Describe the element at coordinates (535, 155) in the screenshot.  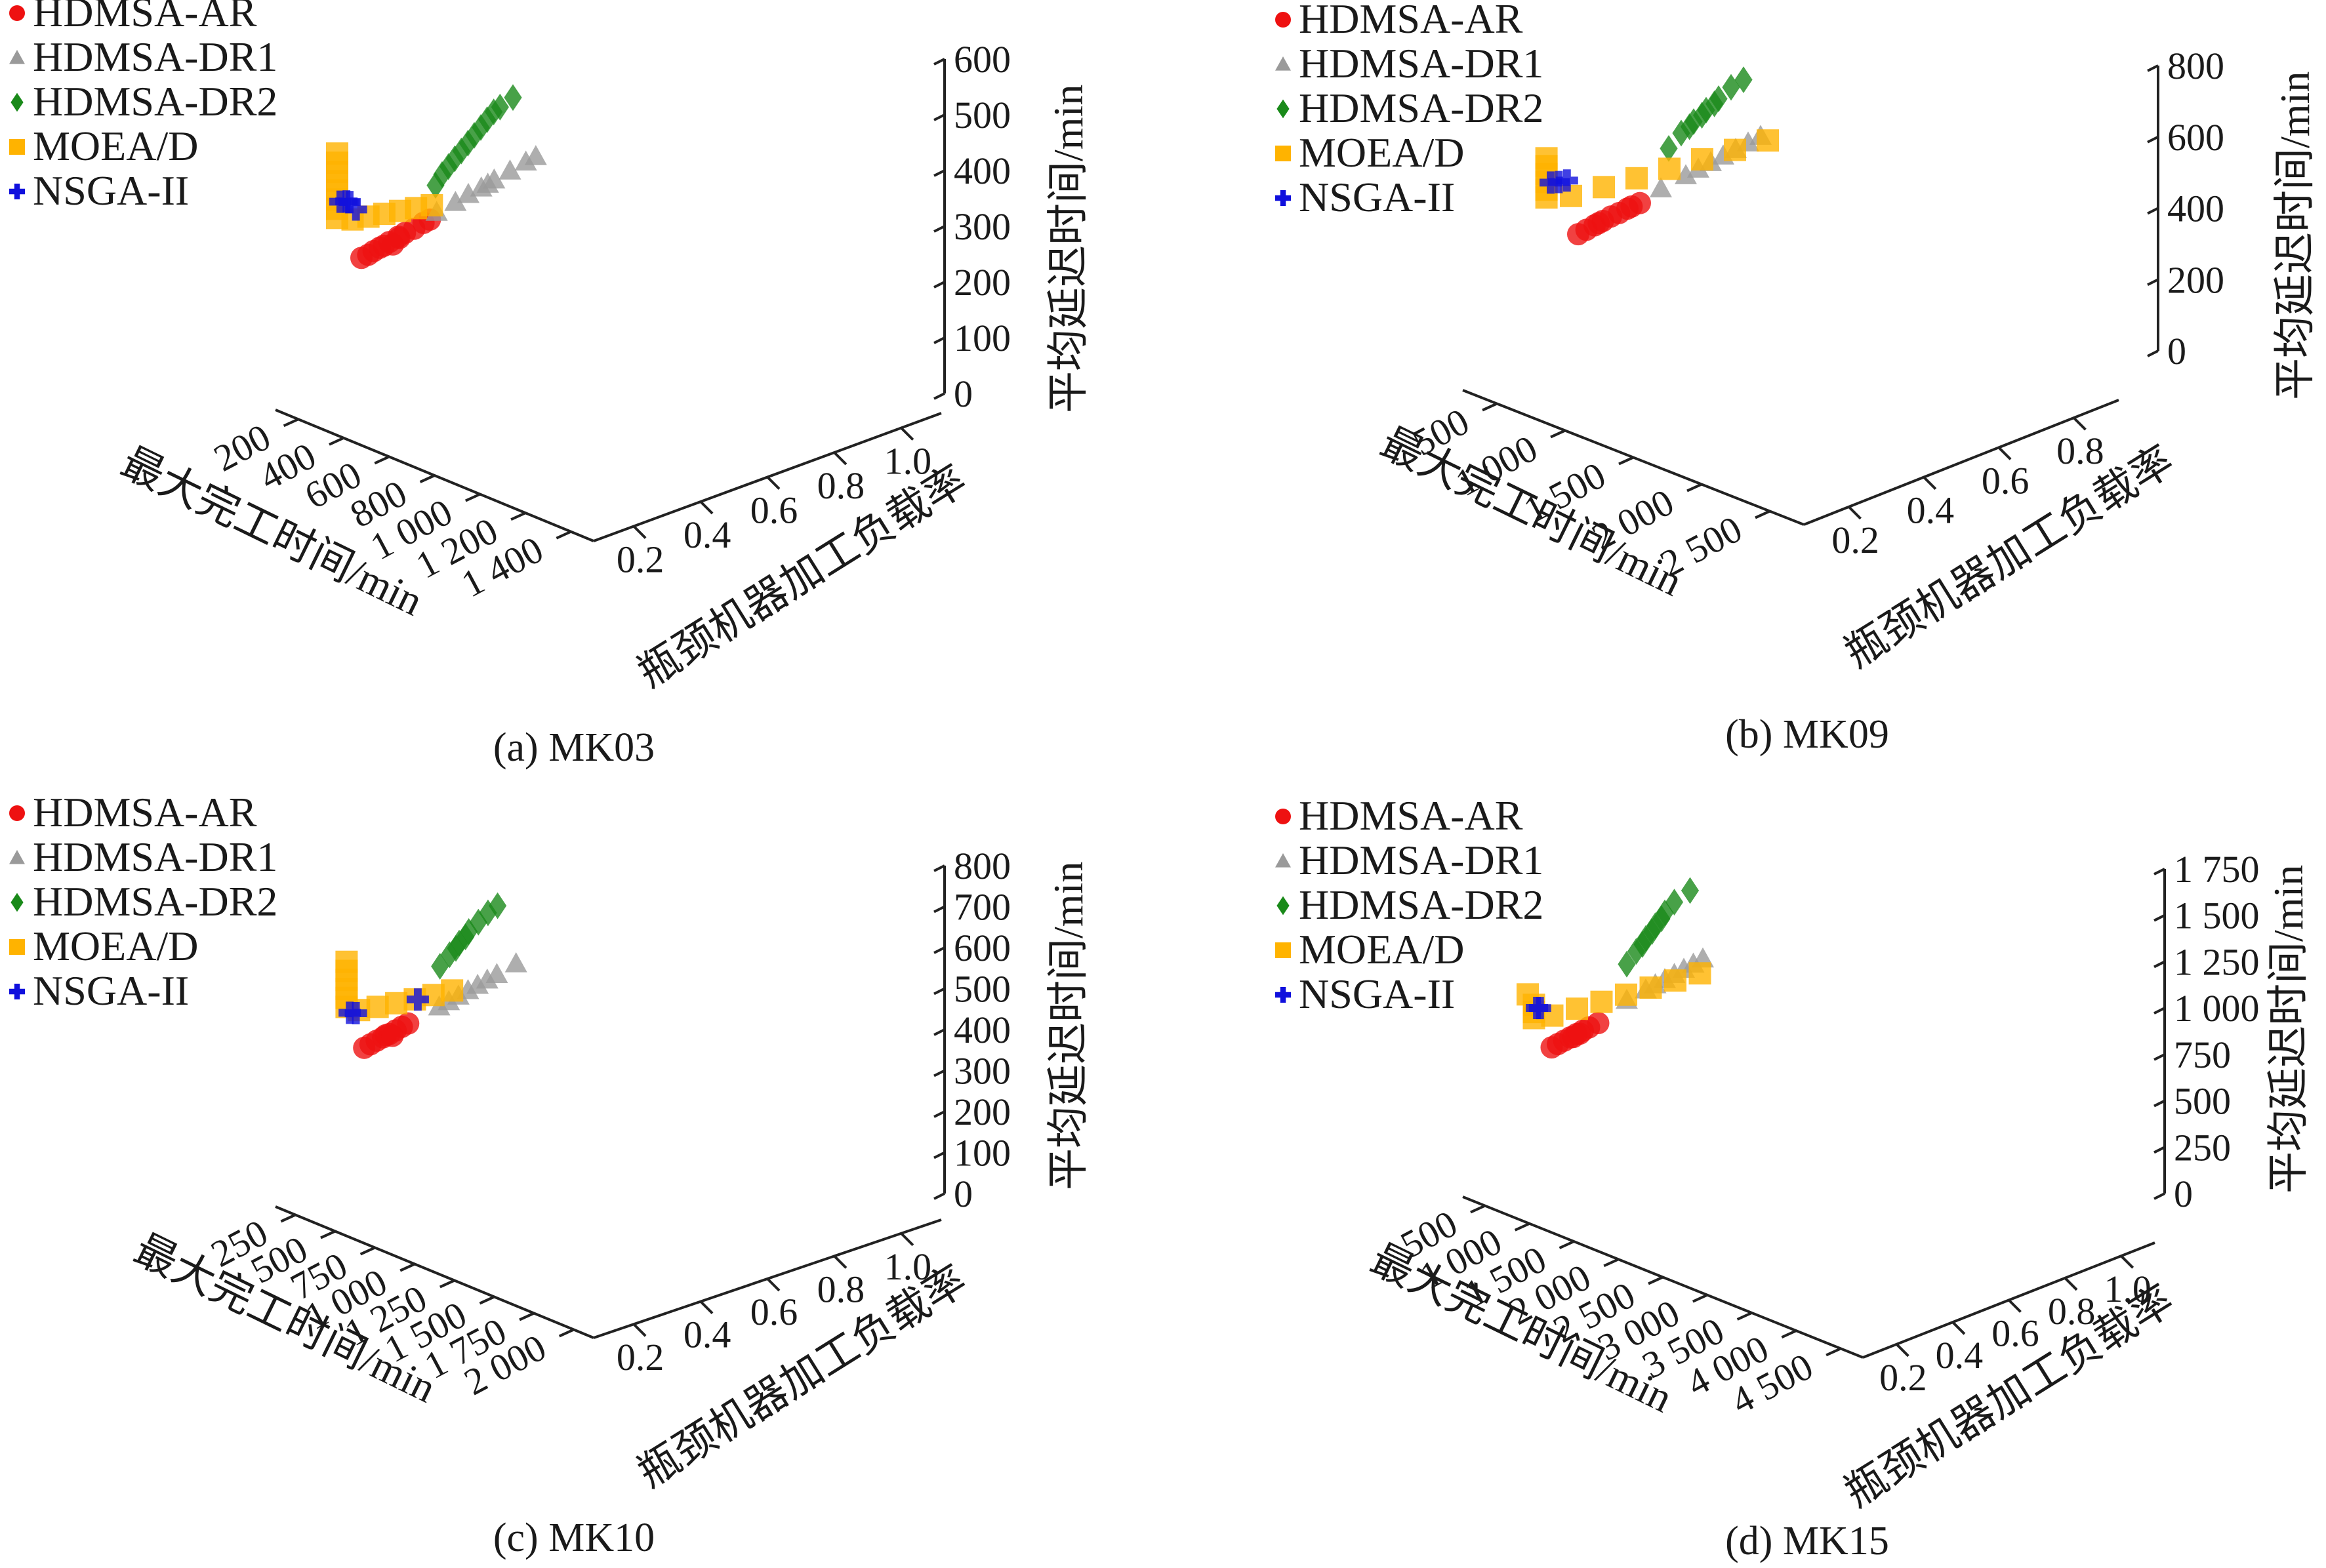
I see `data-point-hdmsa-dr1` at that location.